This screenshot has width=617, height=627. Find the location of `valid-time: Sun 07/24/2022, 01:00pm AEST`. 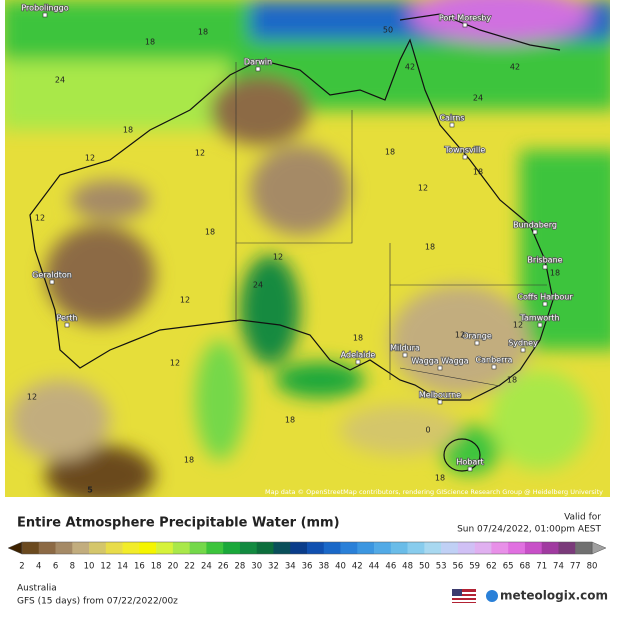

valid-time: Sun 07/24/2022, 01:00pm AEST is located at coordinates (529, 530).